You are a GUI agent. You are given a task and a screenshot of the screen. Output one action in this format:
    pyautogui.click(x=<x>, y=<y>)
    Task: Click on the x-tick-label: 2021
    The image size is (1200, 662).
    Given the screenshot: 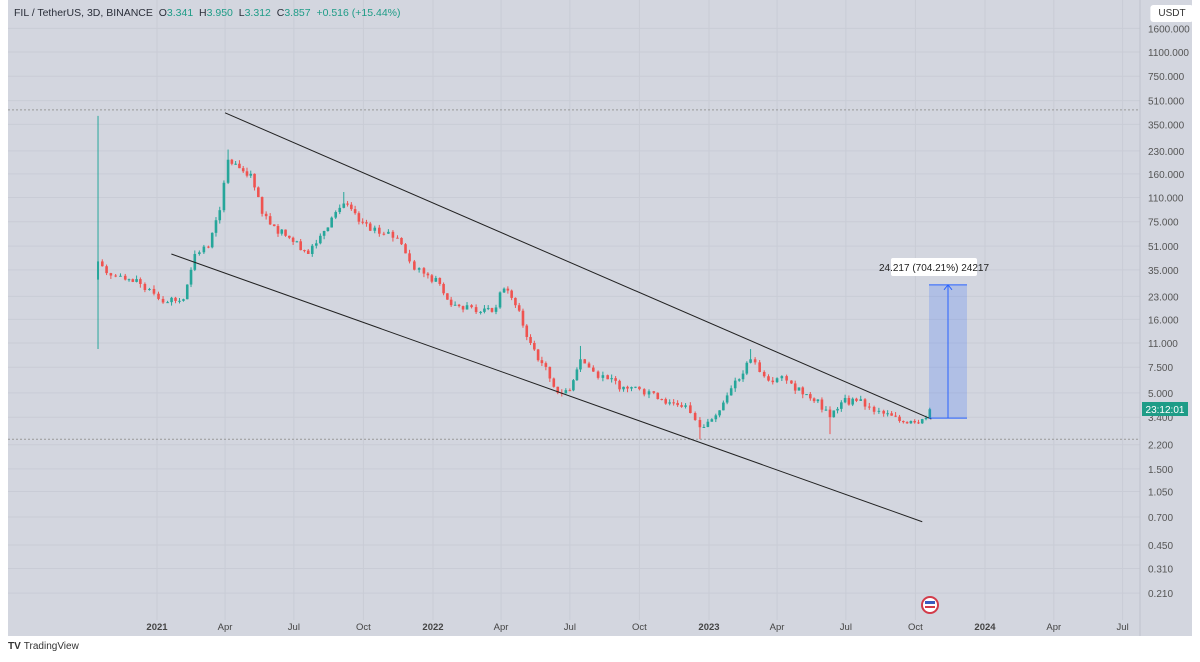 What is the action you would take?
    pyautogui.click(x=157, y=627)
    